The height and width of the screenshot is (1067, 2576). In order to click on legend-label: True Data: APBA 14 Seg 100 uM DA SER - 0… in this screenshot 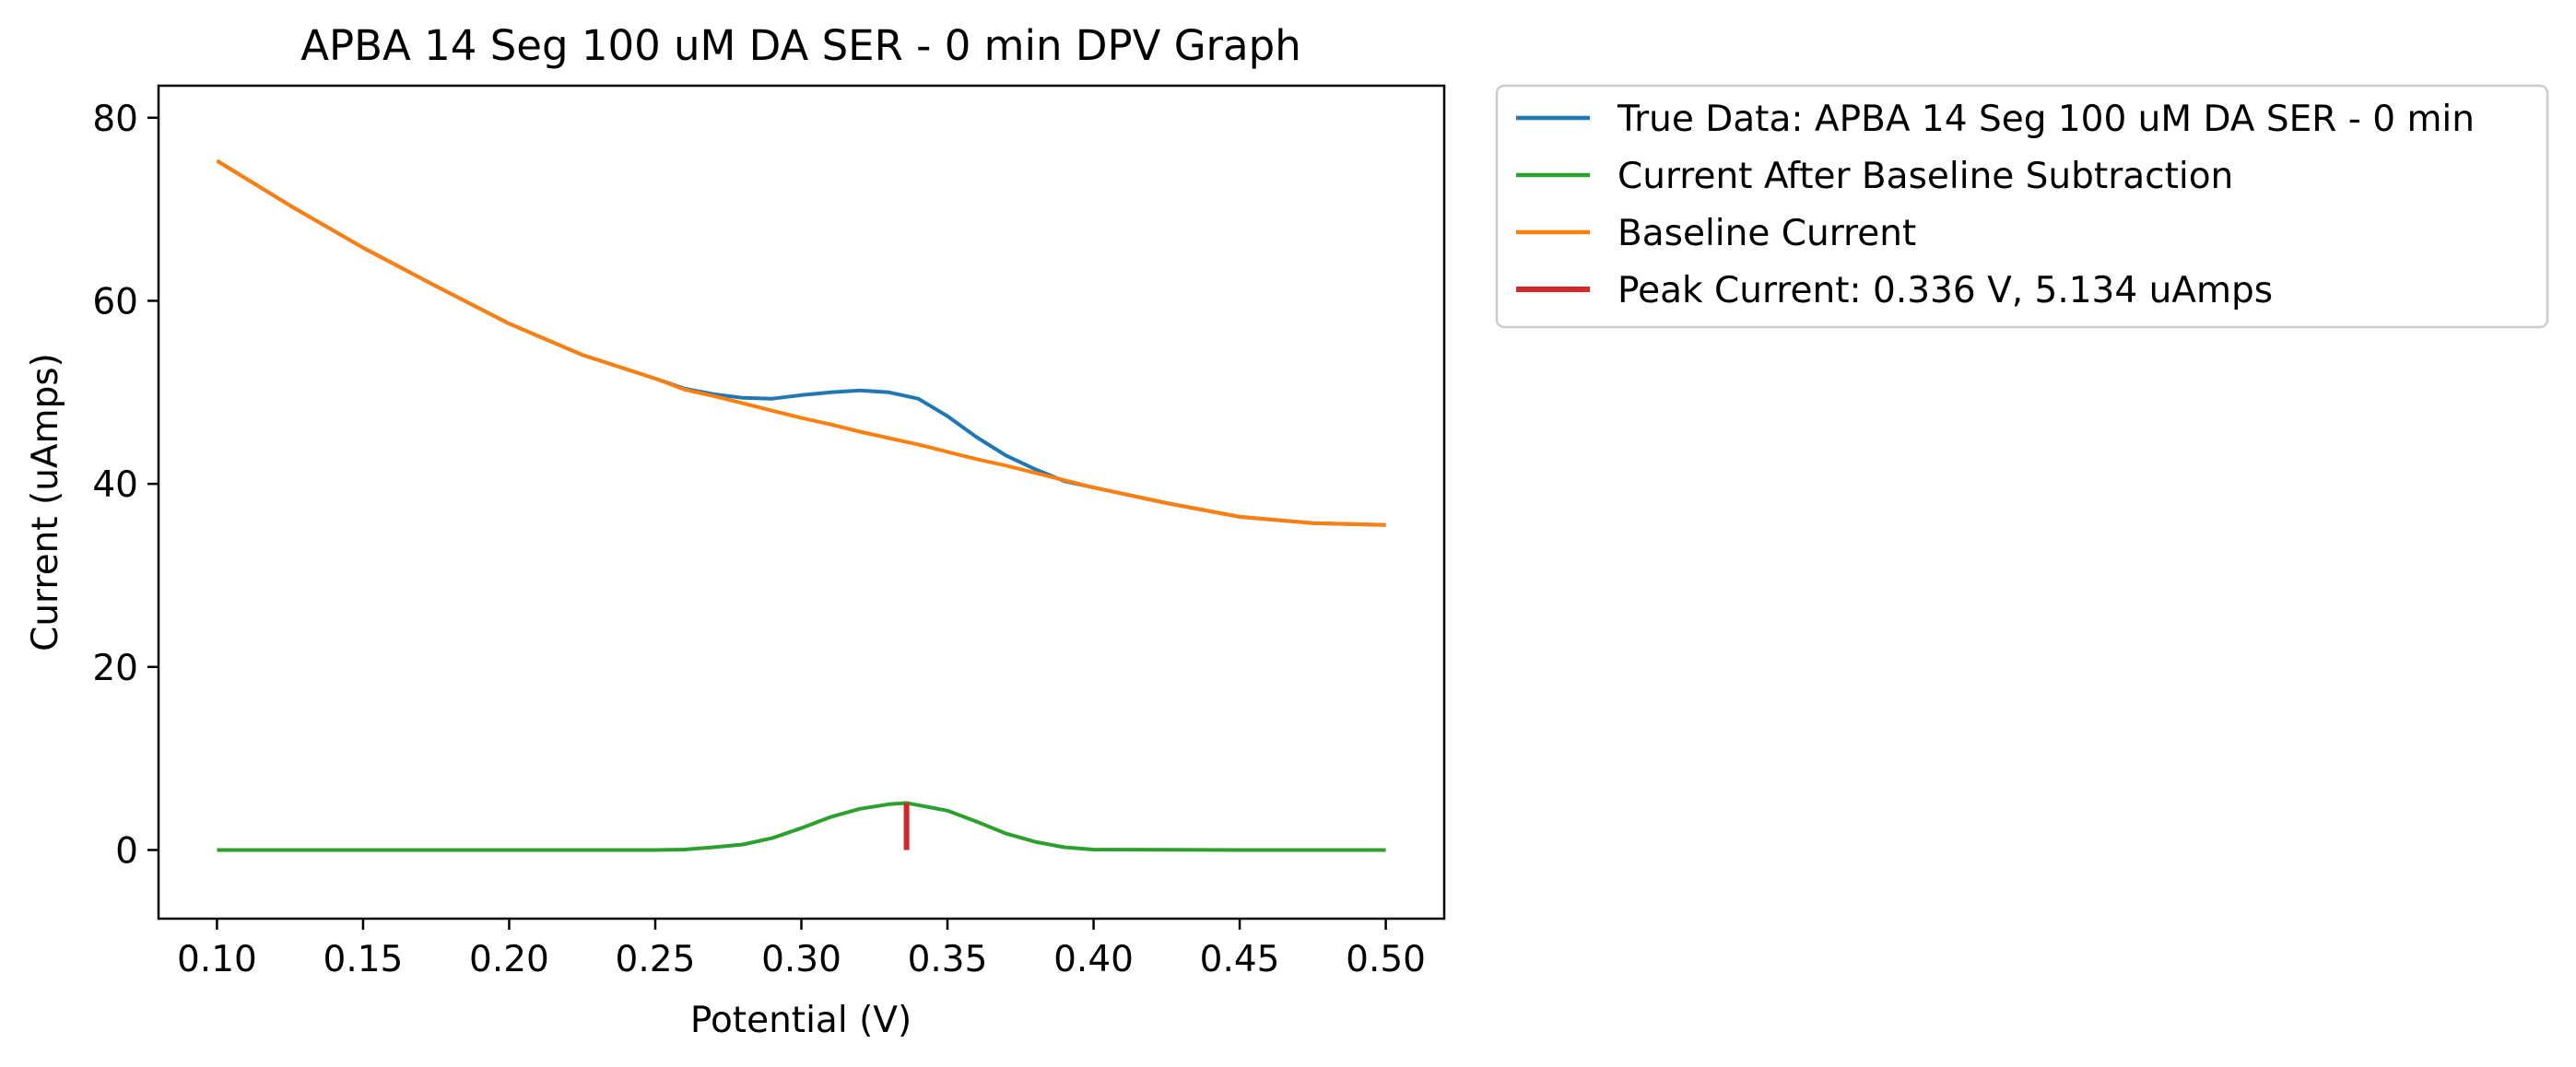, I will do `click(2046, 120)`.